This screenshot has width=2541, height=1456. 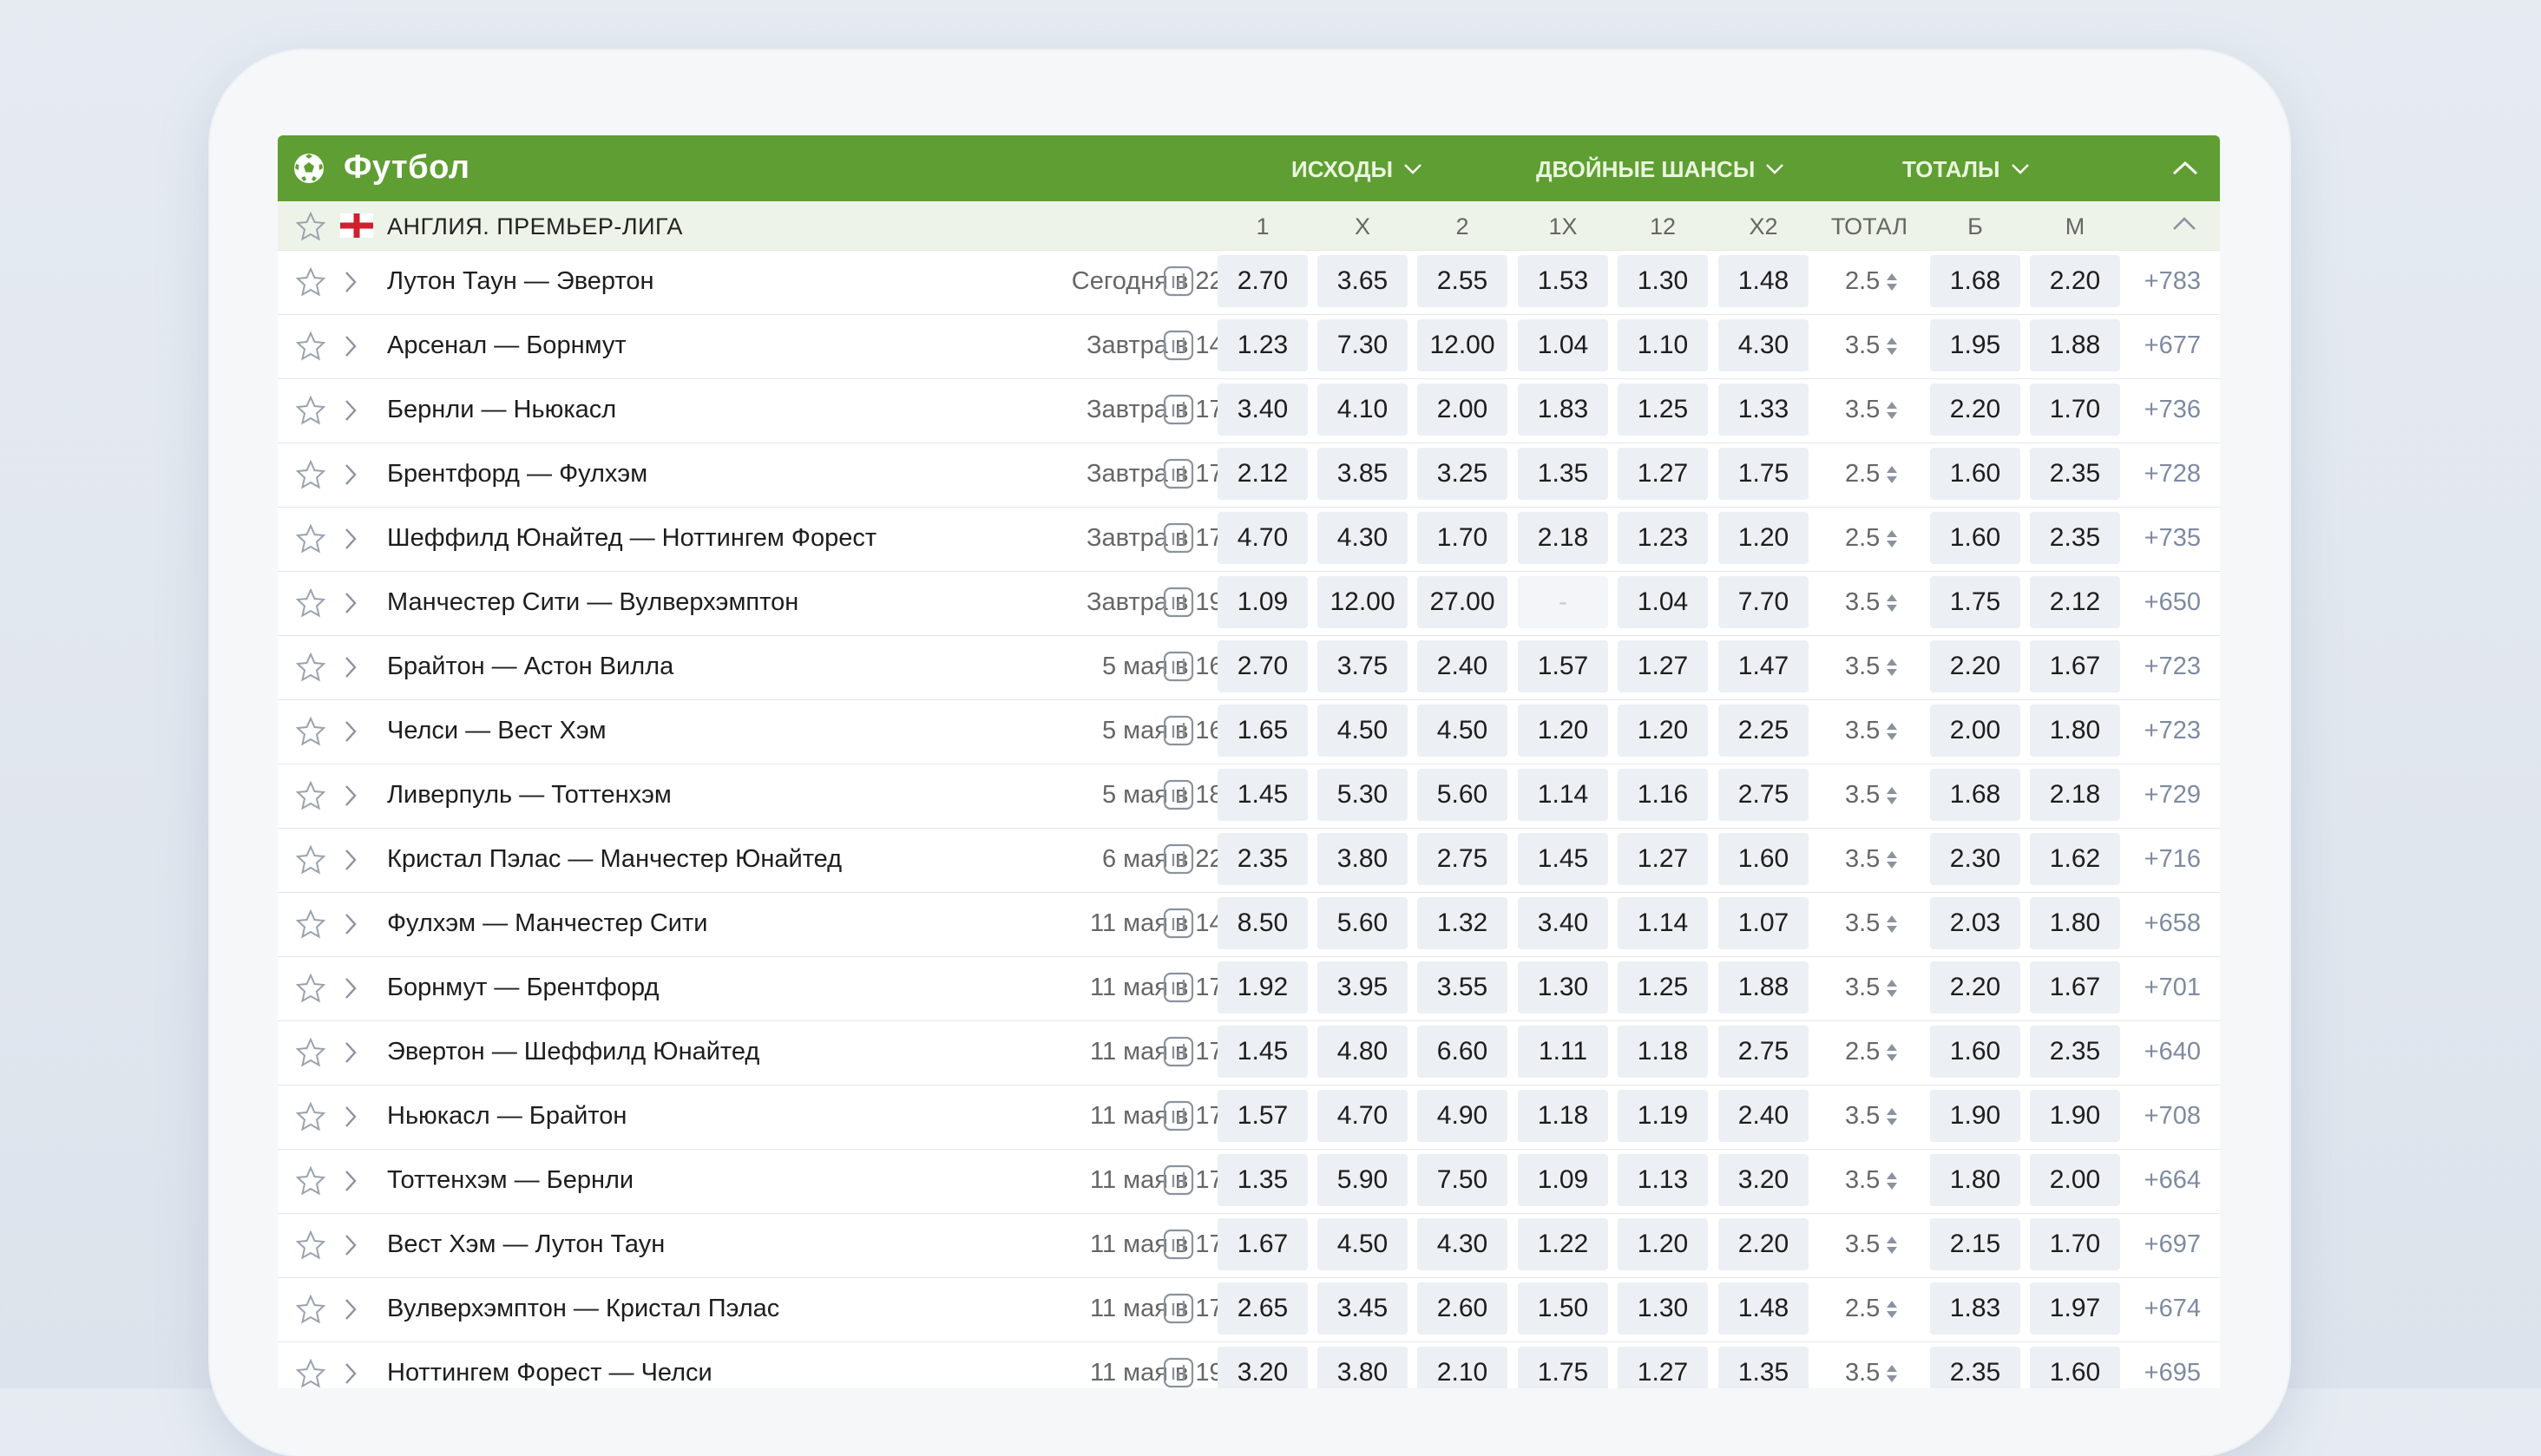 I want to click on odd-over-button: 2.15, so click(x=1975, y=1244).